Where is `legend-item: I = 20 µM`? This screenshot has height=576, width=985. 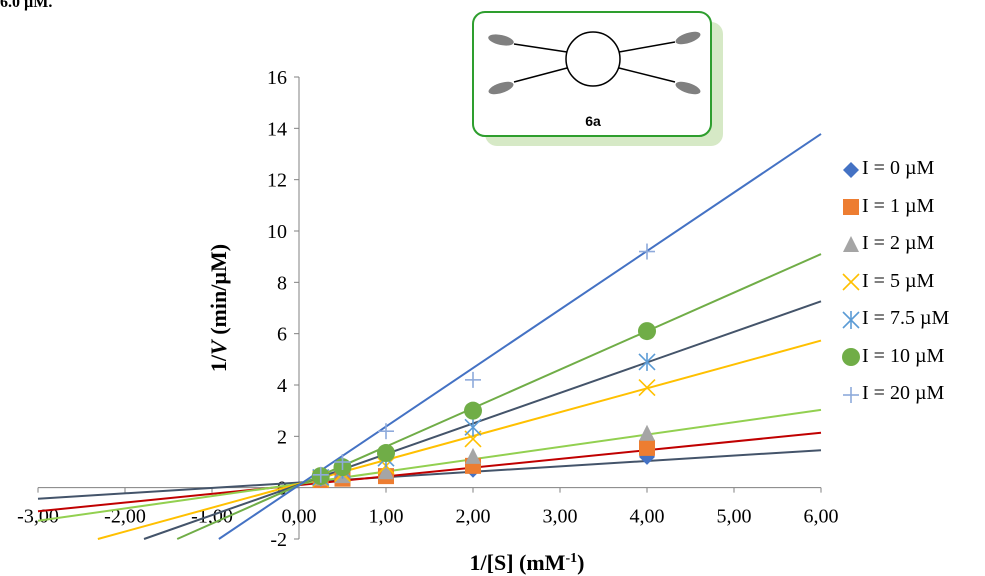
legend-item: I = 20 µM is located at coordinates (894, 394).